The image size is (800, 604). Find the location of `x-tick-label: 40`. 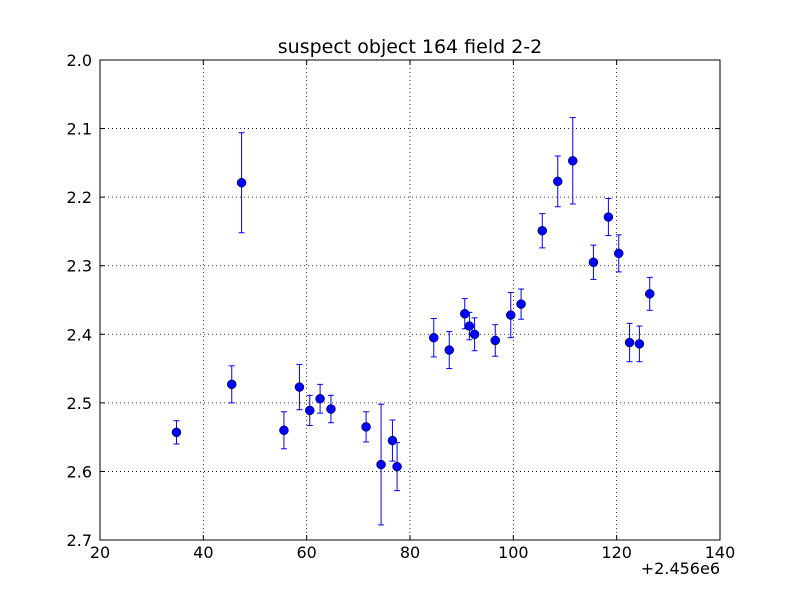

x-tick-label: 40 is located at coordinates (203, 552).